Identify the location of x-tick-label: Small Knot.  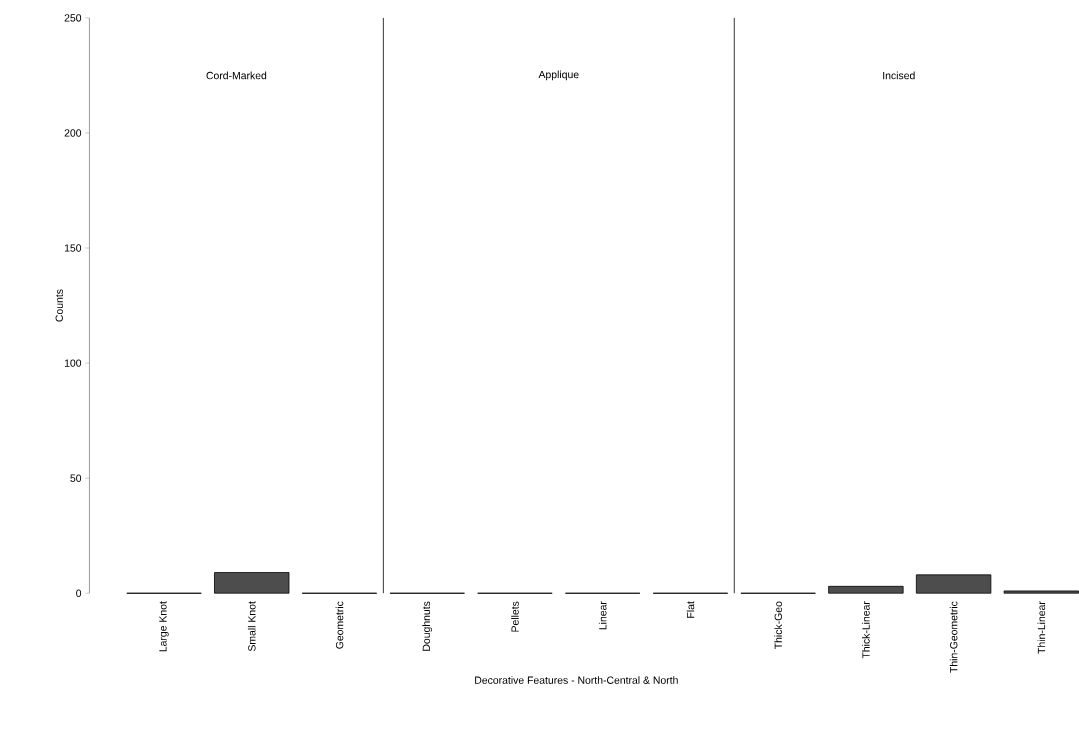
(251, 626).